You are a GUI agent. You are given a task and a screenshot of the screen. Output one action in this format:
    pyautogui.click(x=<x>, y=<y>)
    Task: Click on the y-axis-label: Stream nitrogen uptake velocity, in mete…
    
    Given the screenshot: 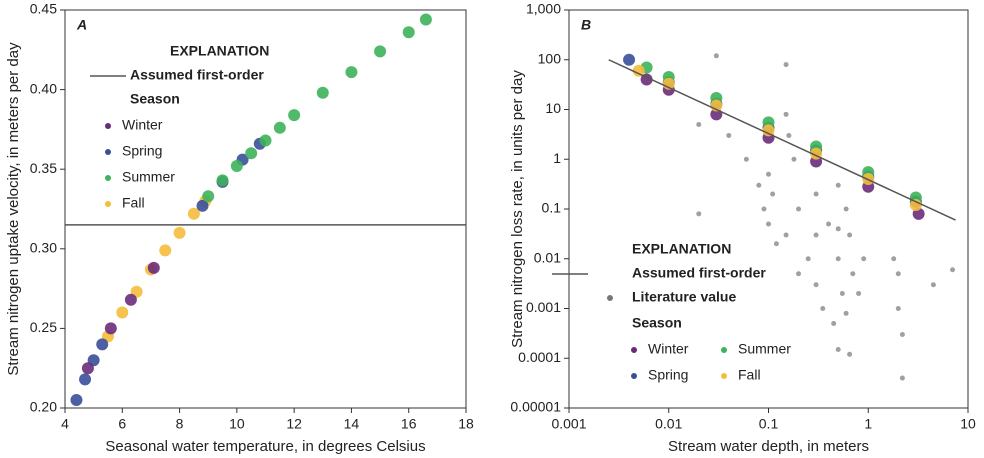 What is the action you would take?
    pyautogui.click(x=13, y=209)
    